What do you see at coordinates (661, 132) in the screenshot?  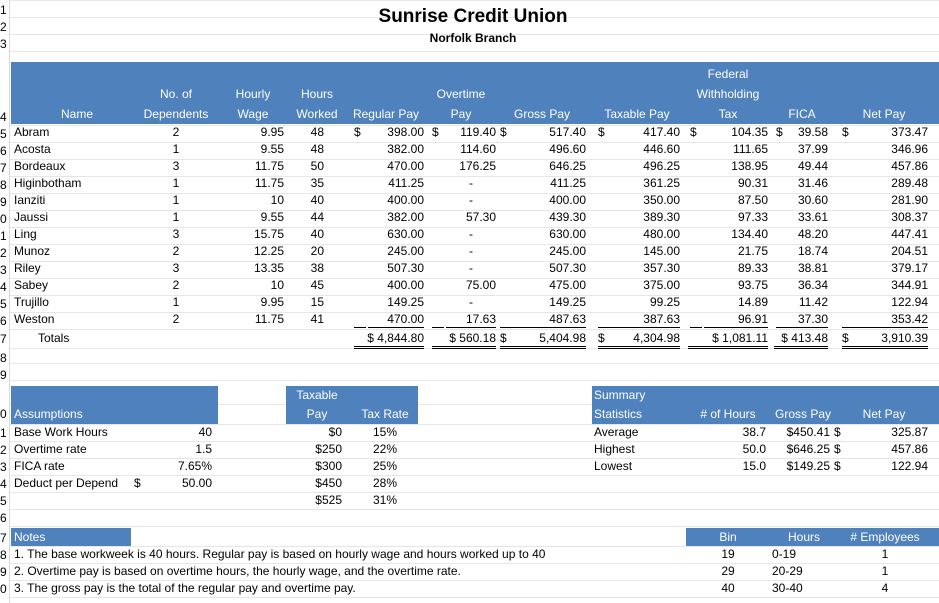 I see `employee-taxable: 417.40` at bounding box center [661, 132].